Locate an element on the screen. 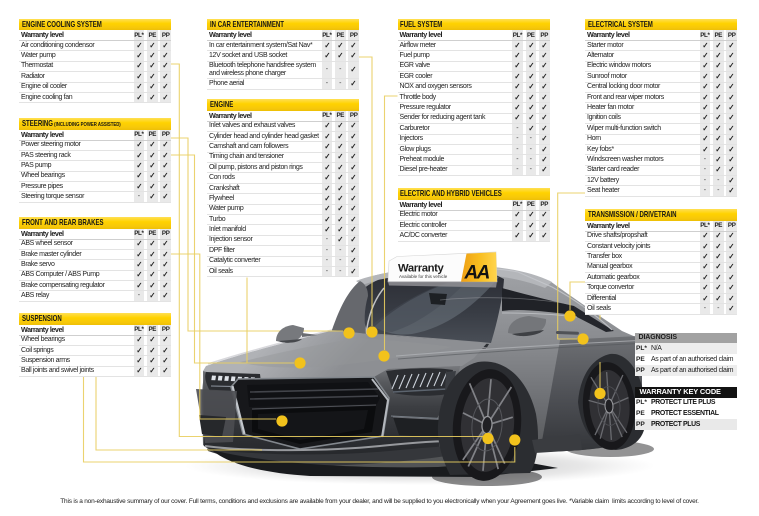 The image size is (759, 516). svg-text: Warranty is located at coordinates (421, 269).